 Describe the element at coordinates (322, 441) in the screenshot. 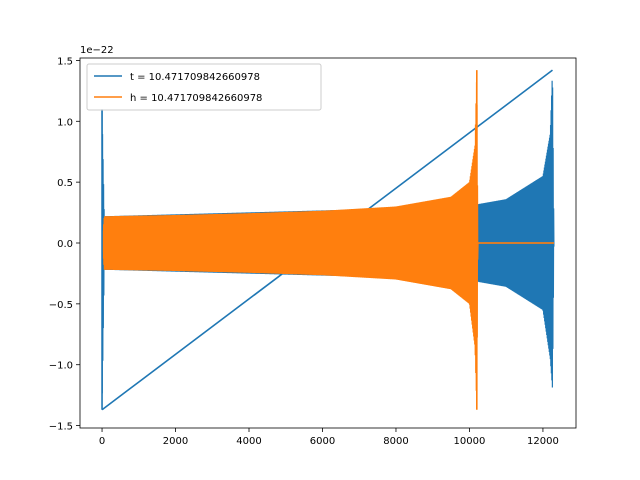

I see `x-tick-label-3: 6000` at that location.